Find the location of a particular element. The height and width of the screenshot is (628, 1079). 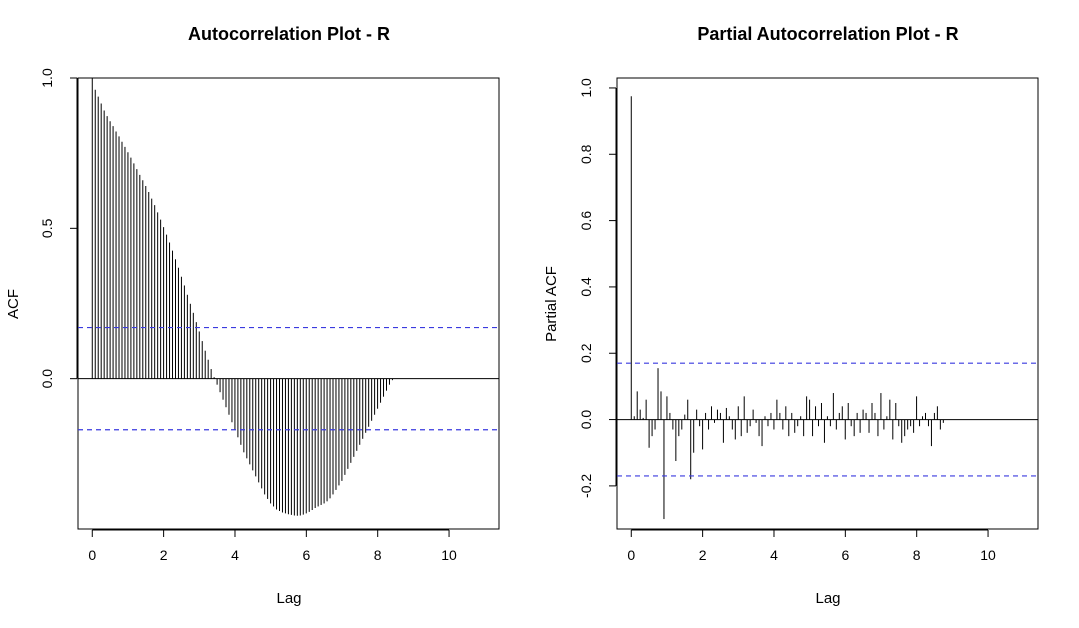

y-tick-label: -0.2 is located at coordinates (586, 486).